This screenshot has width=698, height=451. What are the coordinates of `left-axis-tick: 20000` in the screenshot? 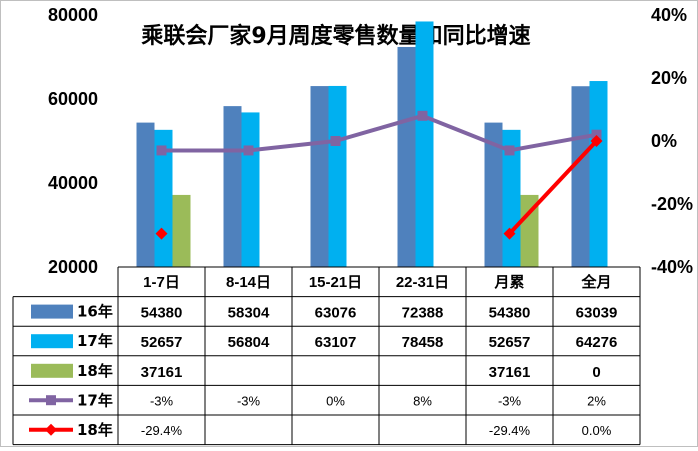 It's located at (73, 267).